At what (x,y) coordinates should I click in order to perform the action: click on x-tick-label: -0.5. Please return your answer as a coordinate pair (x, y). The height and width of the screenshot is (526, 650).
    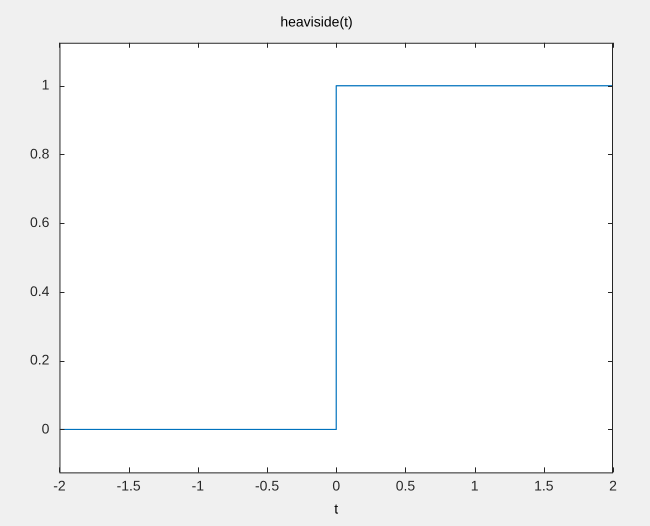
    Looking at the image, I should click on (267, 486).